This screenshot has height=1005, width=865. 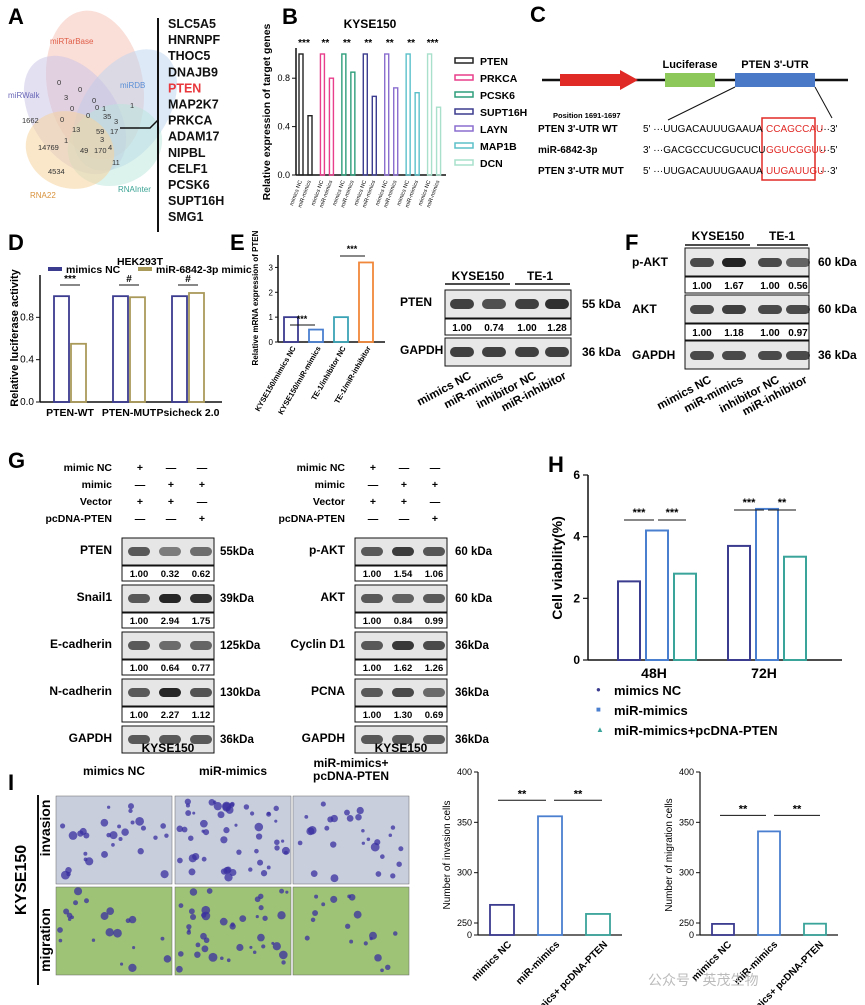 I want to click on gene-nipbl: NIPBL, so click(x=187, y=153).